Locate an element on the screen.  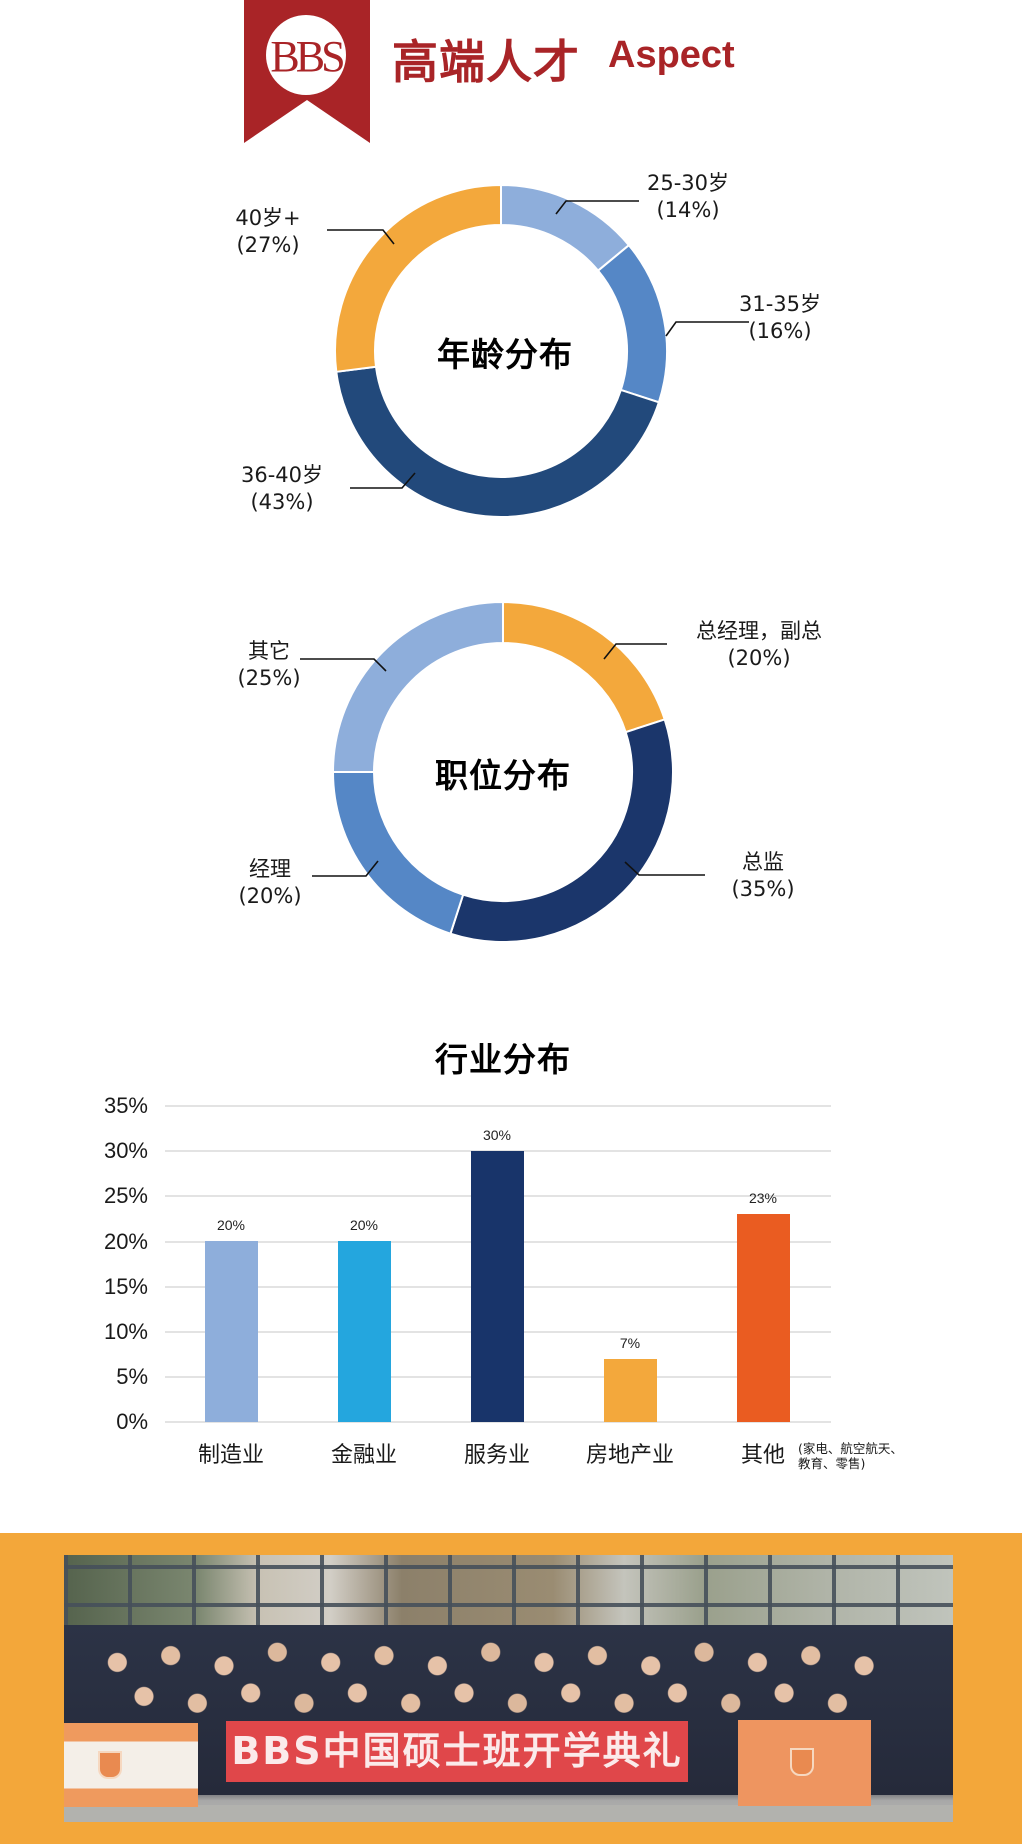
y-tick: 20% is located at coordinates (125, 1241).